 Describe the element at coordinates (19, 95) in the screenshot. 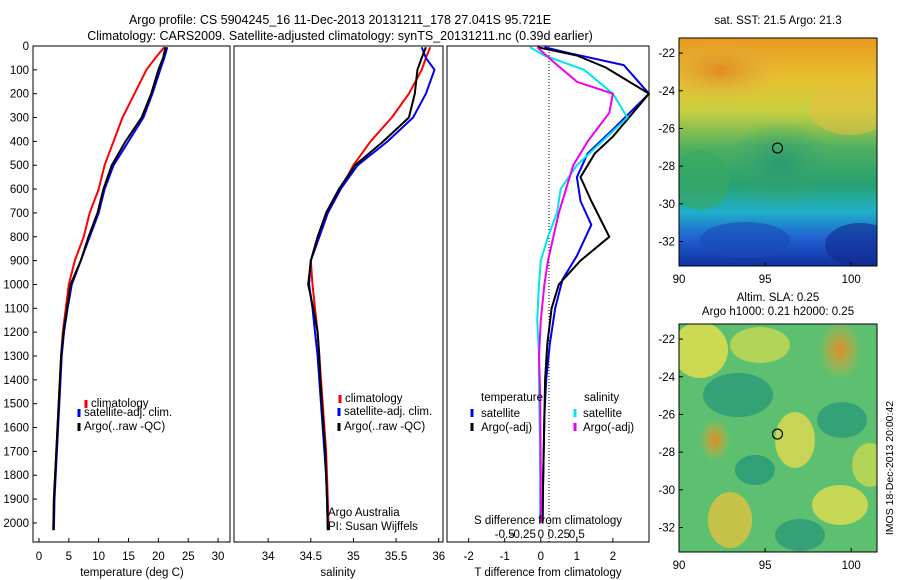

I see `y-tick-label: 200` at that location.